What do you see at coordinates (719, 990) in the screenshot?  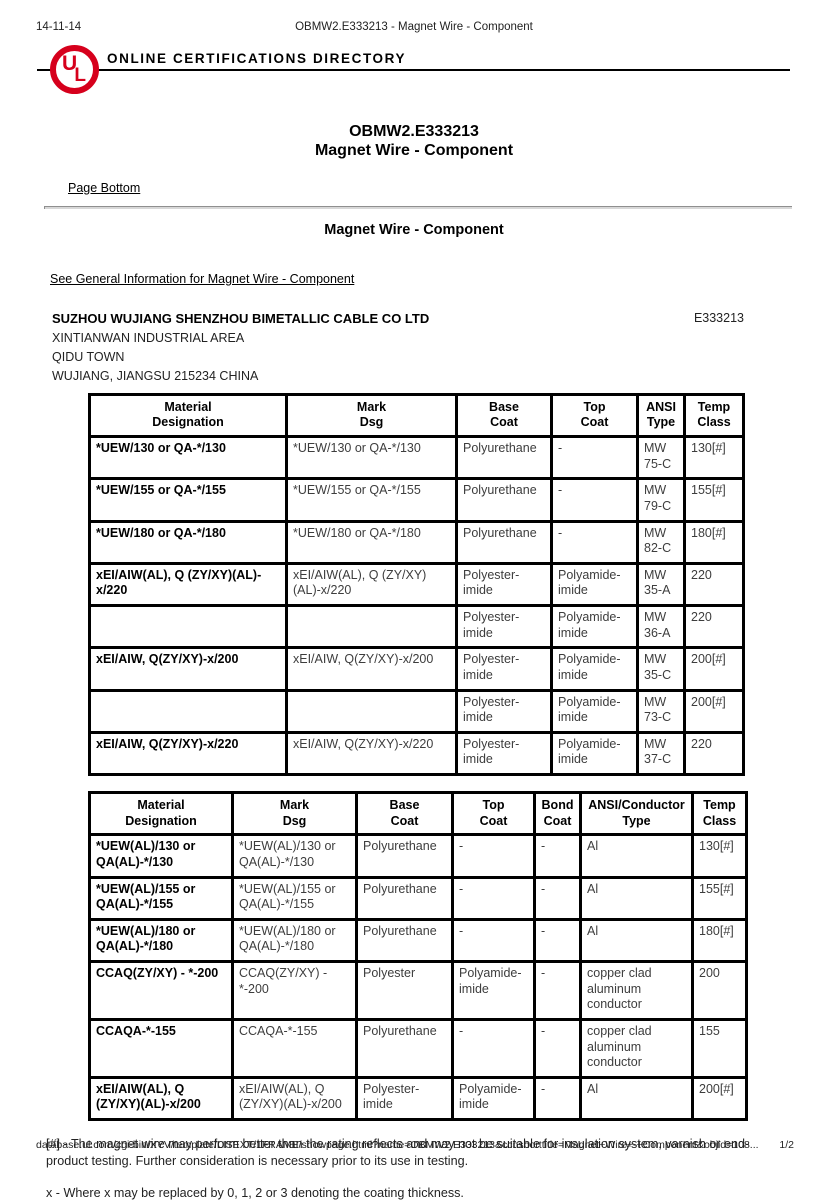 I see `table-cell: 200` at bounding box center [719, 990].